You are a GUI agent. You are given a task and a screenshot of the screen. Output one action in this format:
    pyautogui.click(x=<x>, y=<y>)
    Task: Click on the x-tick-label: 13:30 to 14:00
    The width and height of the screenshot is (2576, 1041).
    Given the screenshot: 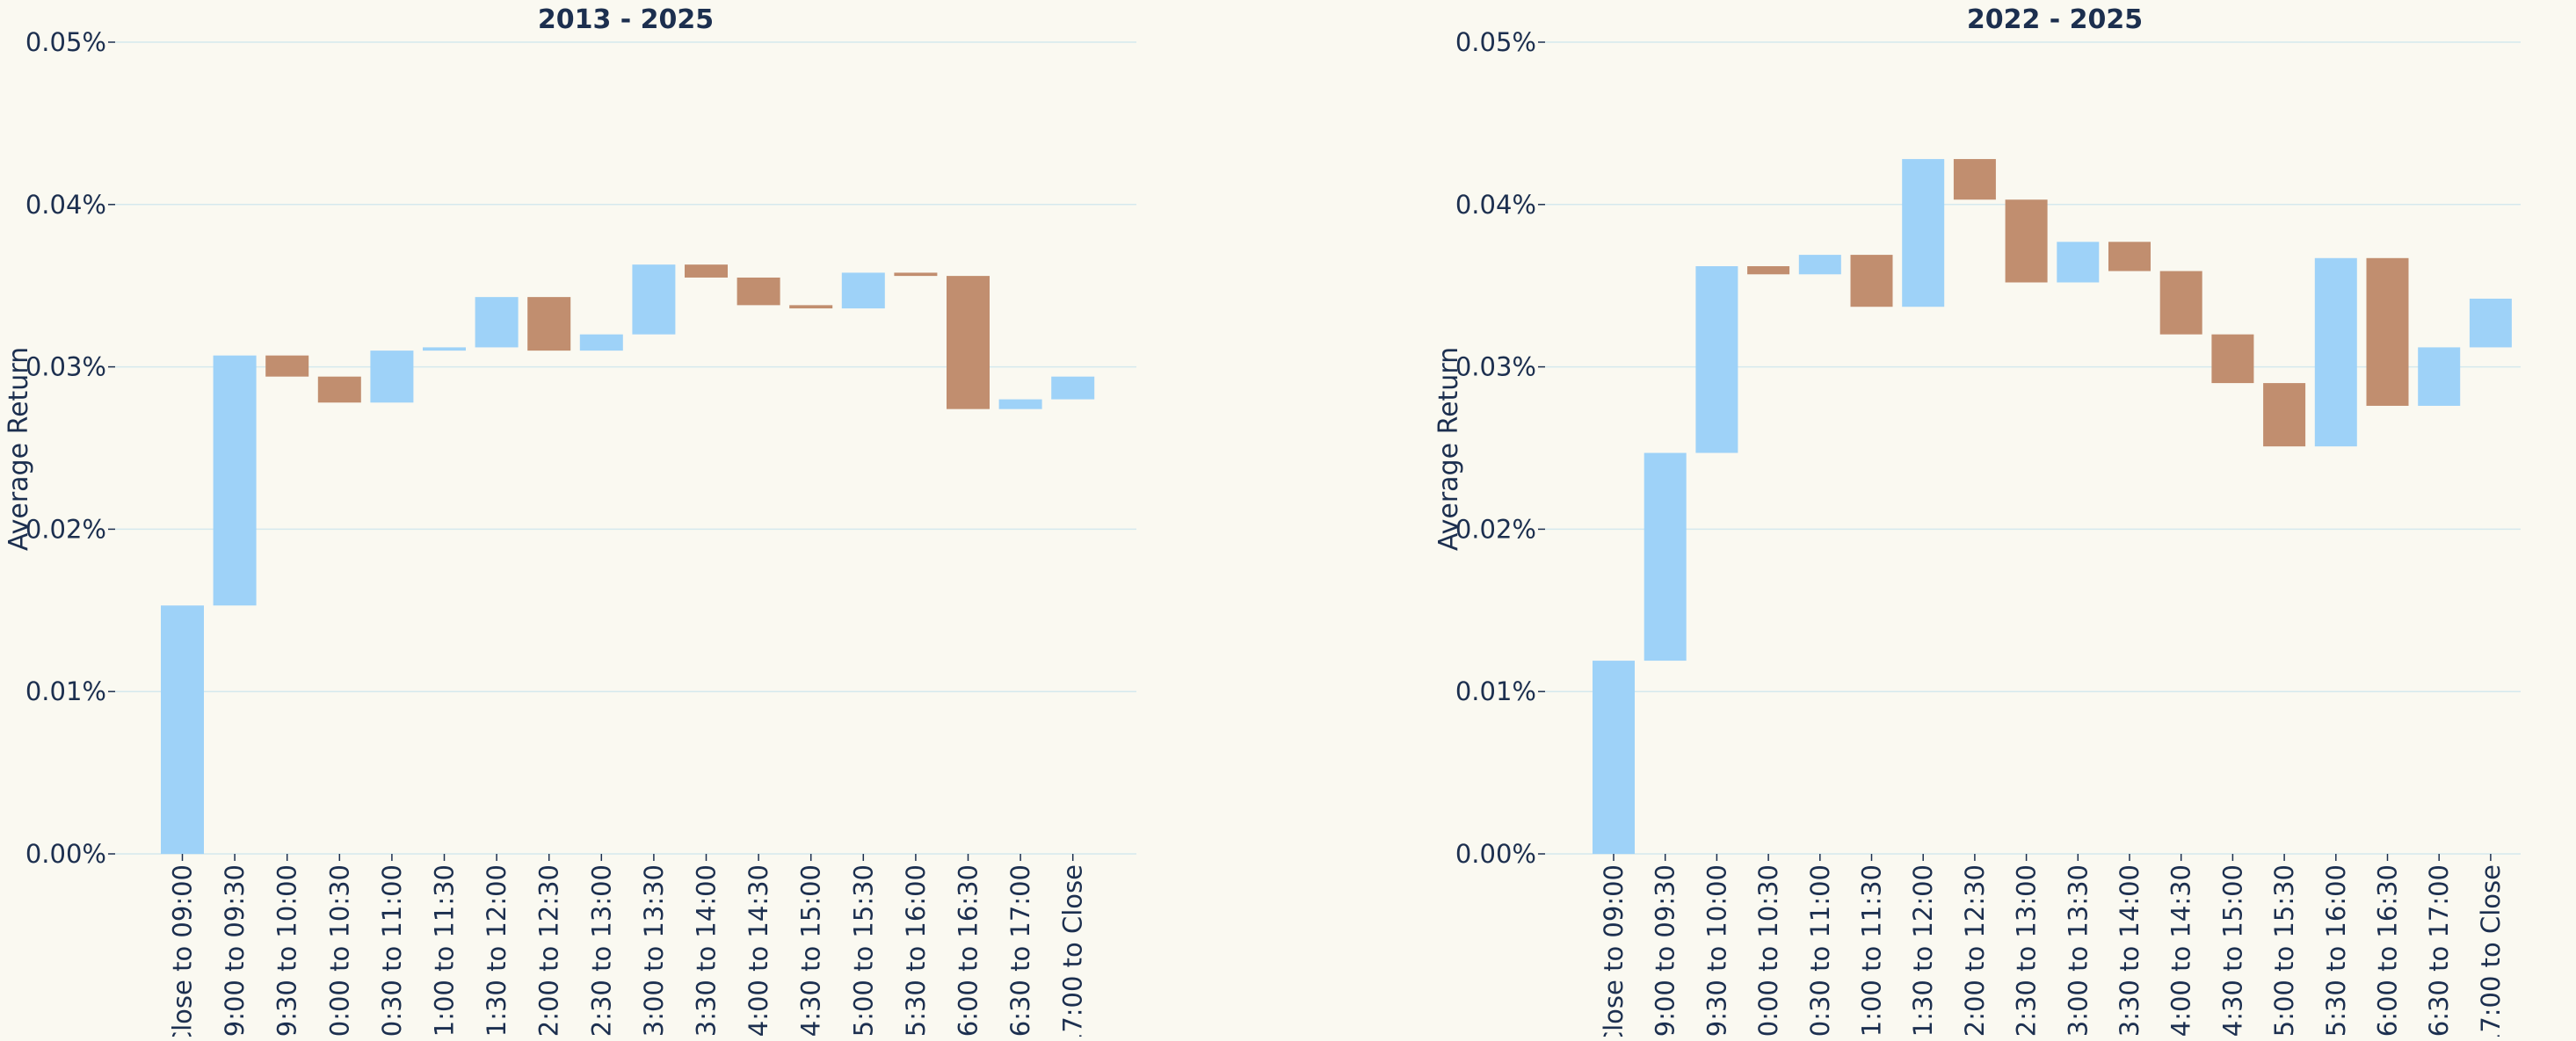 What is the action you would take?
    pyautogui.click(x=707, y=950)
    